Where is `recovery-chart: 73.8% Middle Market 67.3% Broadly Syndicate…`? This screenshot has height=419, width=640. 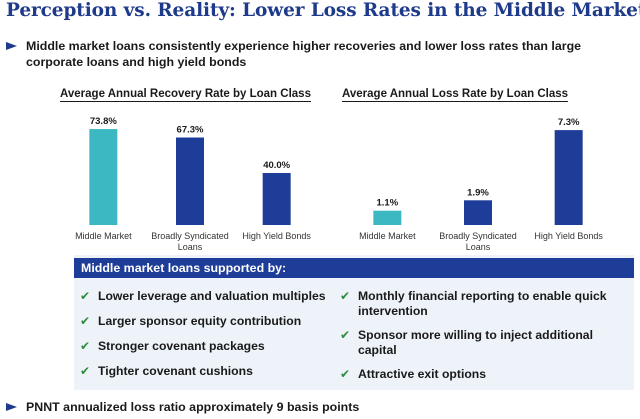
recovery-chart: 73.8% Middle Market 67.3% Broadly Syndicate… is located at coordinates (193, 184).